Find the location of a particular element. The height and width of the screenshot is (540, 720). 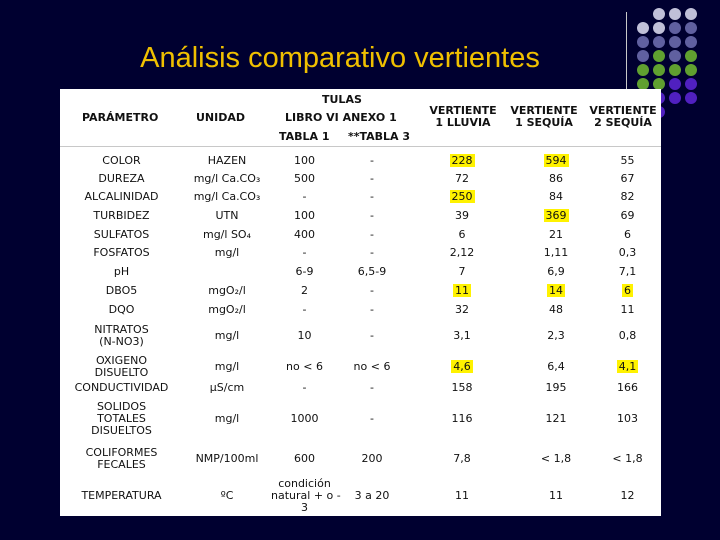

param-cell-line: FECALES is located at coordinates (121, 464).